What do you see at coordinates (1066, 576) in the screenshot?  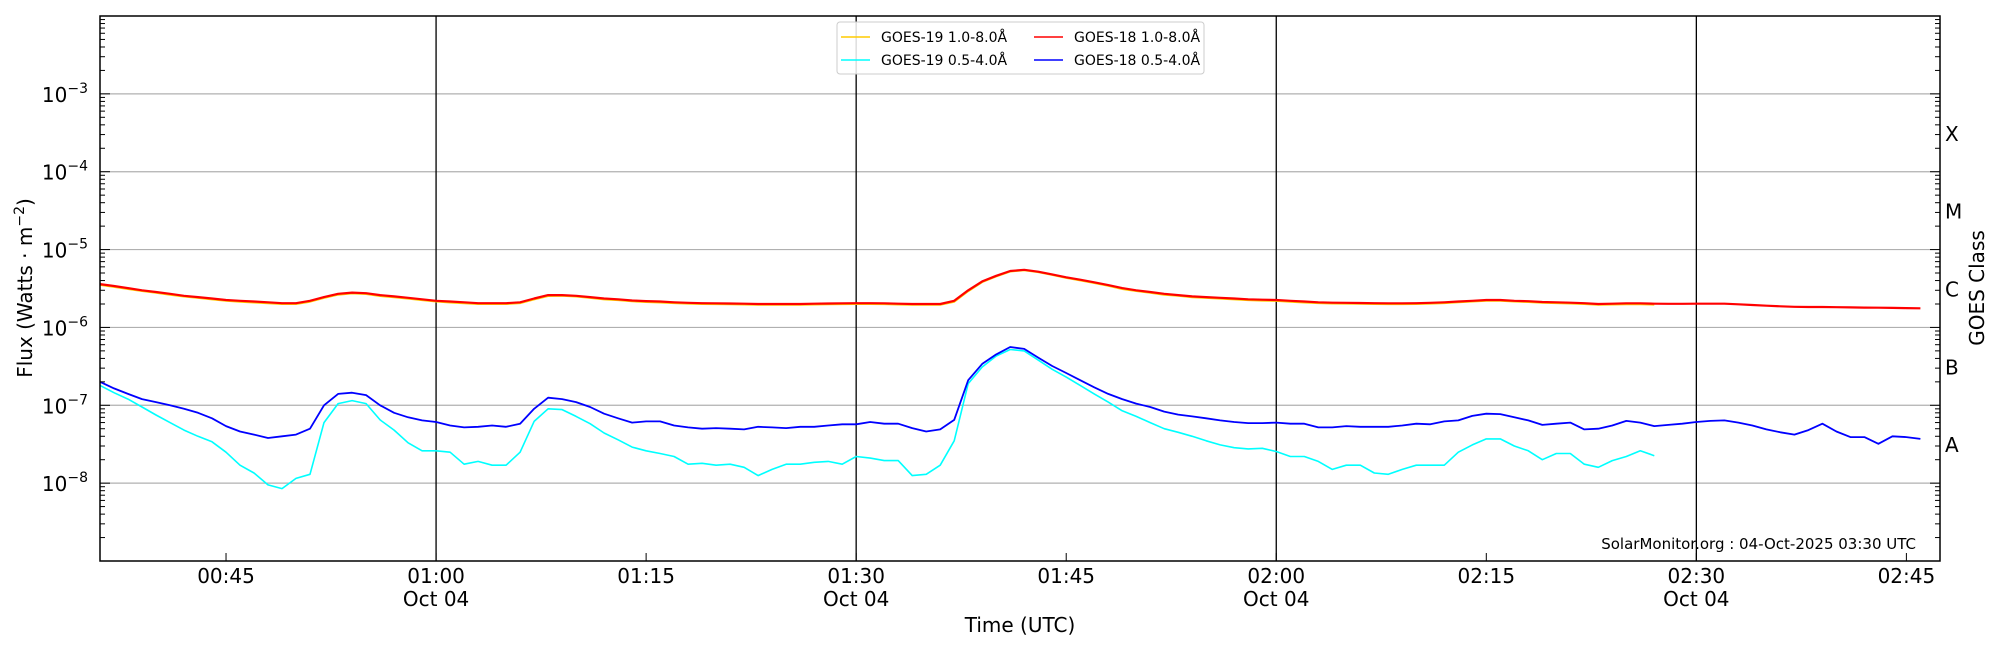 I see `x-tick-label: 01:45` at bounding box center [1066, 576].